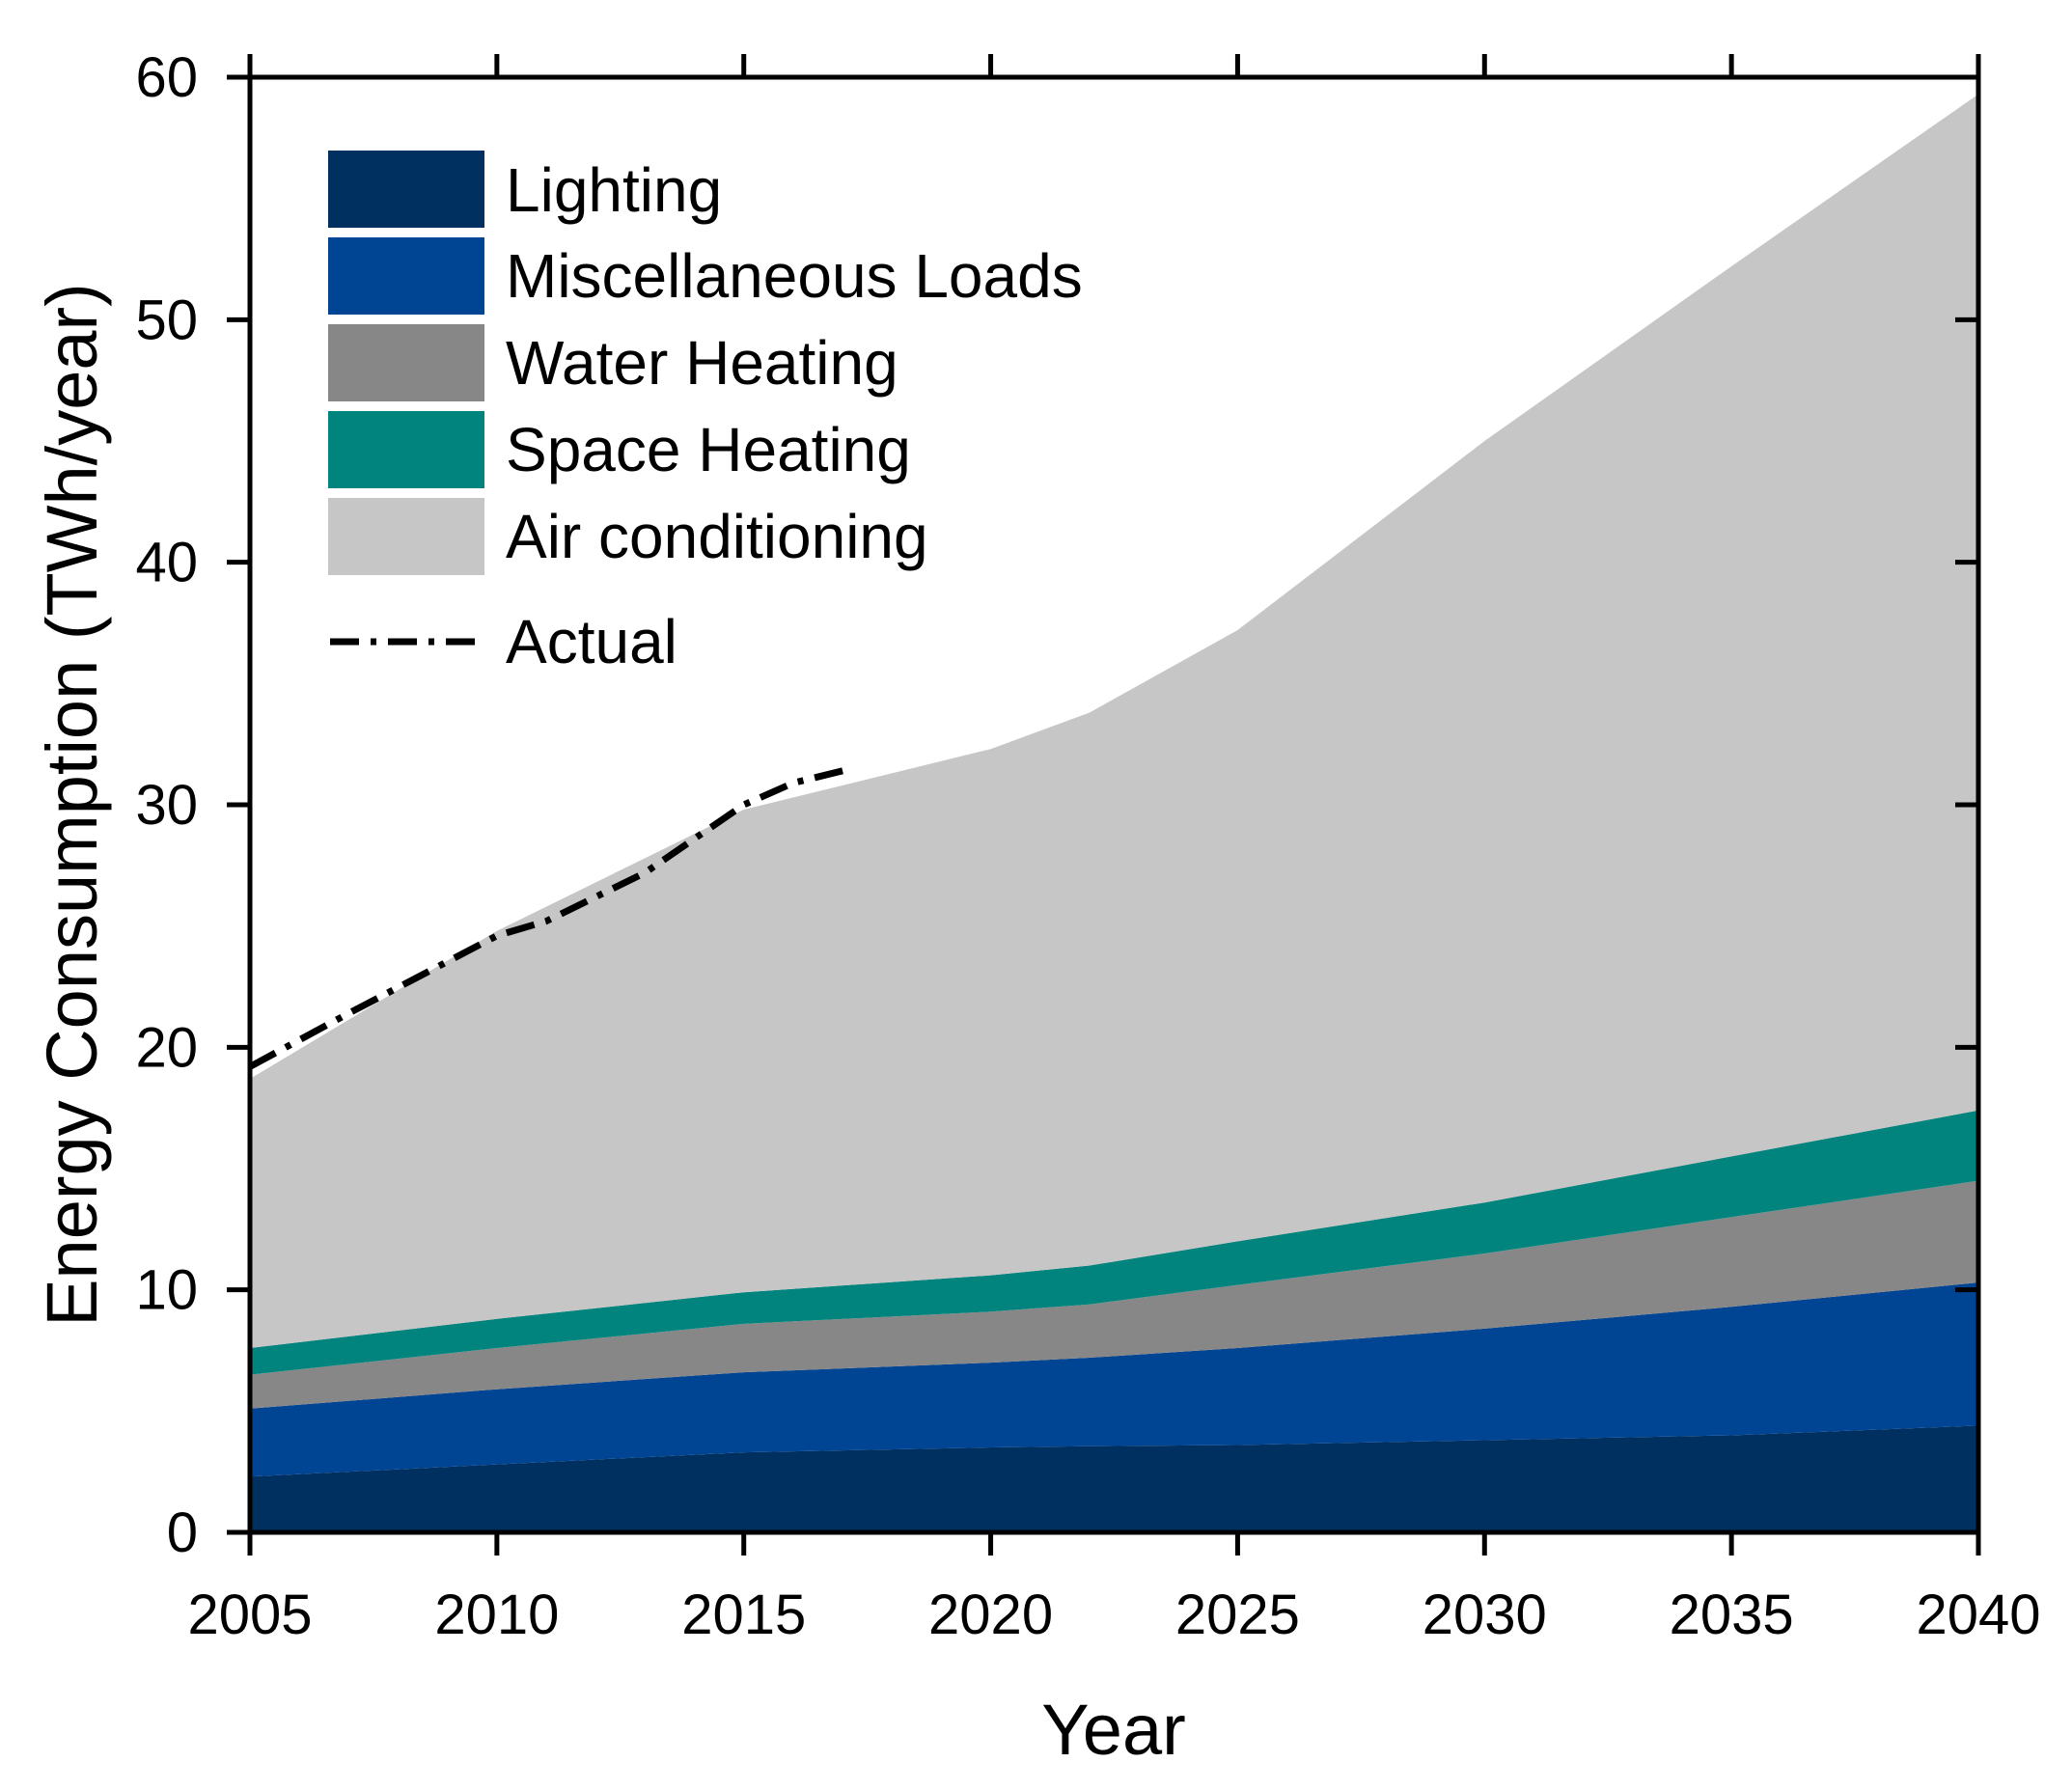  I want to click on x-axis-title: Year, so click(1113, 1730).